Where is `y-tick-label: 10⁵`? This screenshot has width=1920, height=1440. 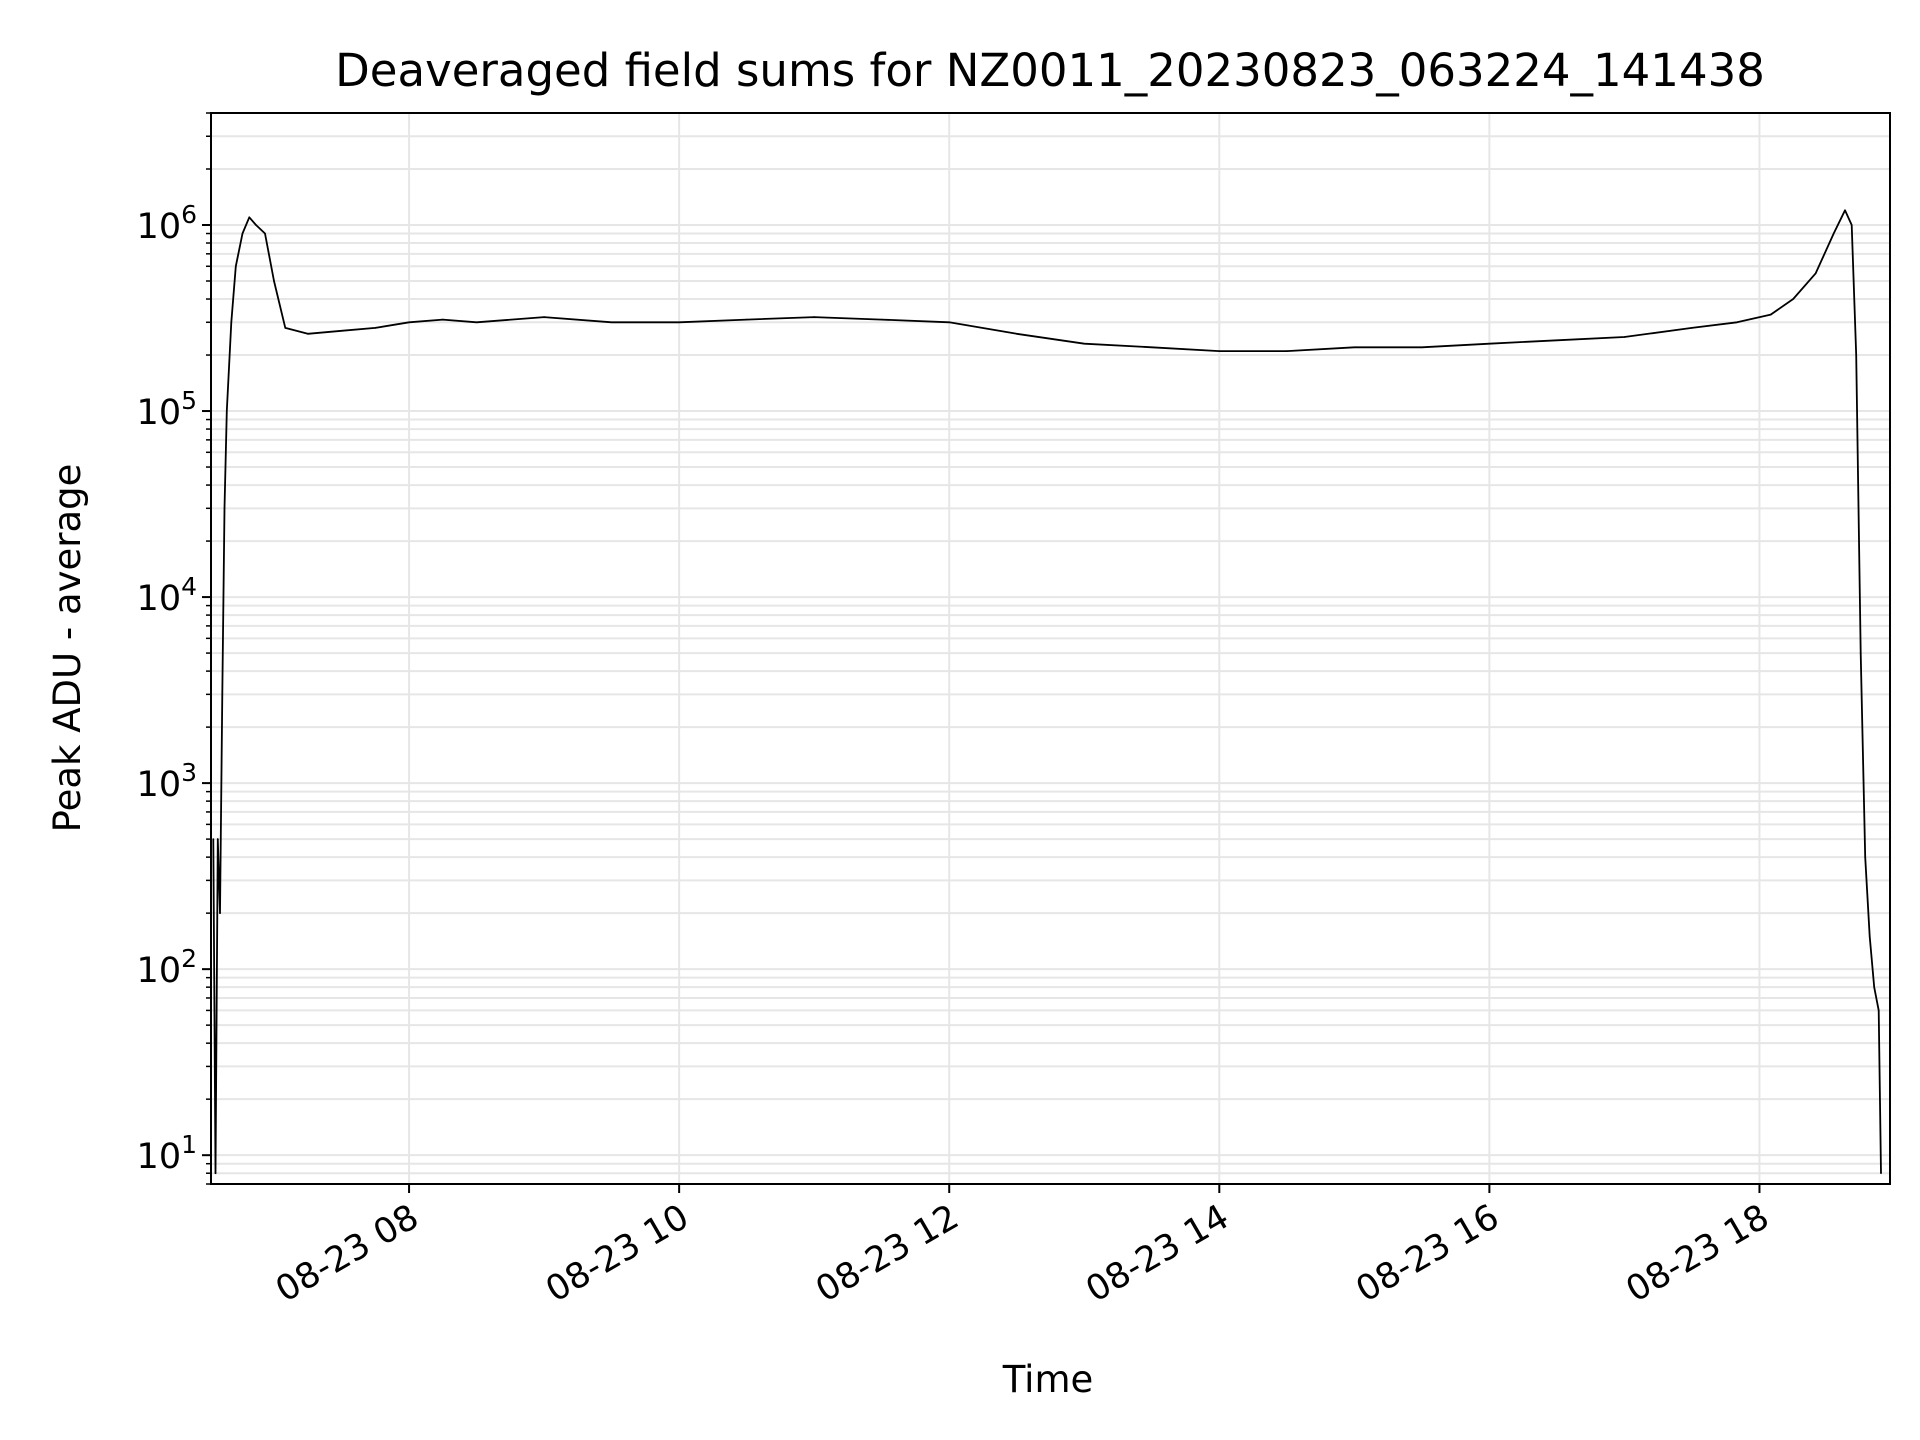
y-tick-label: 10⁵ is located at coordinates (167, 409).